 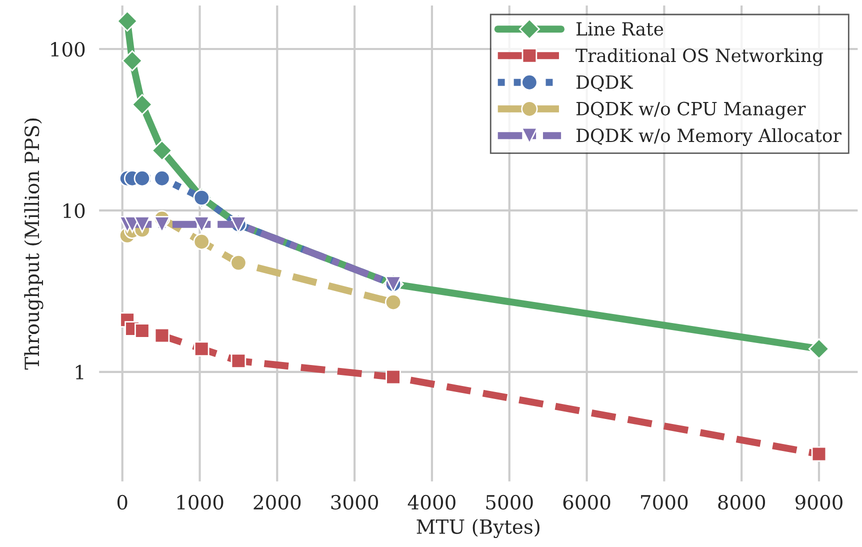 What do you see at coordinates (478, 528) in the screenshot?
I see `x-axis-title: MTU (Bytes)` at bounding box center [478, 528].